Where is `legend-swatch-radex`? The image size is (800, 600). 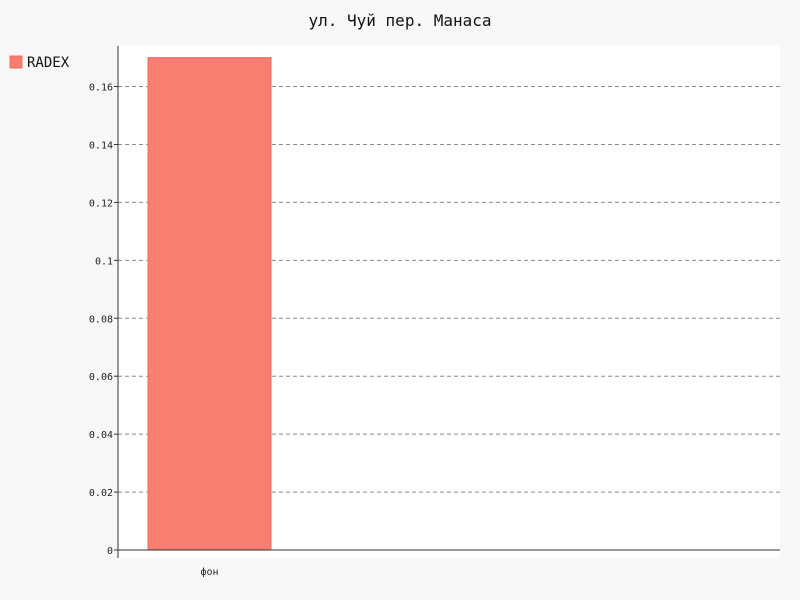 legend-swatch-radex is located at coordinates (16, 62).